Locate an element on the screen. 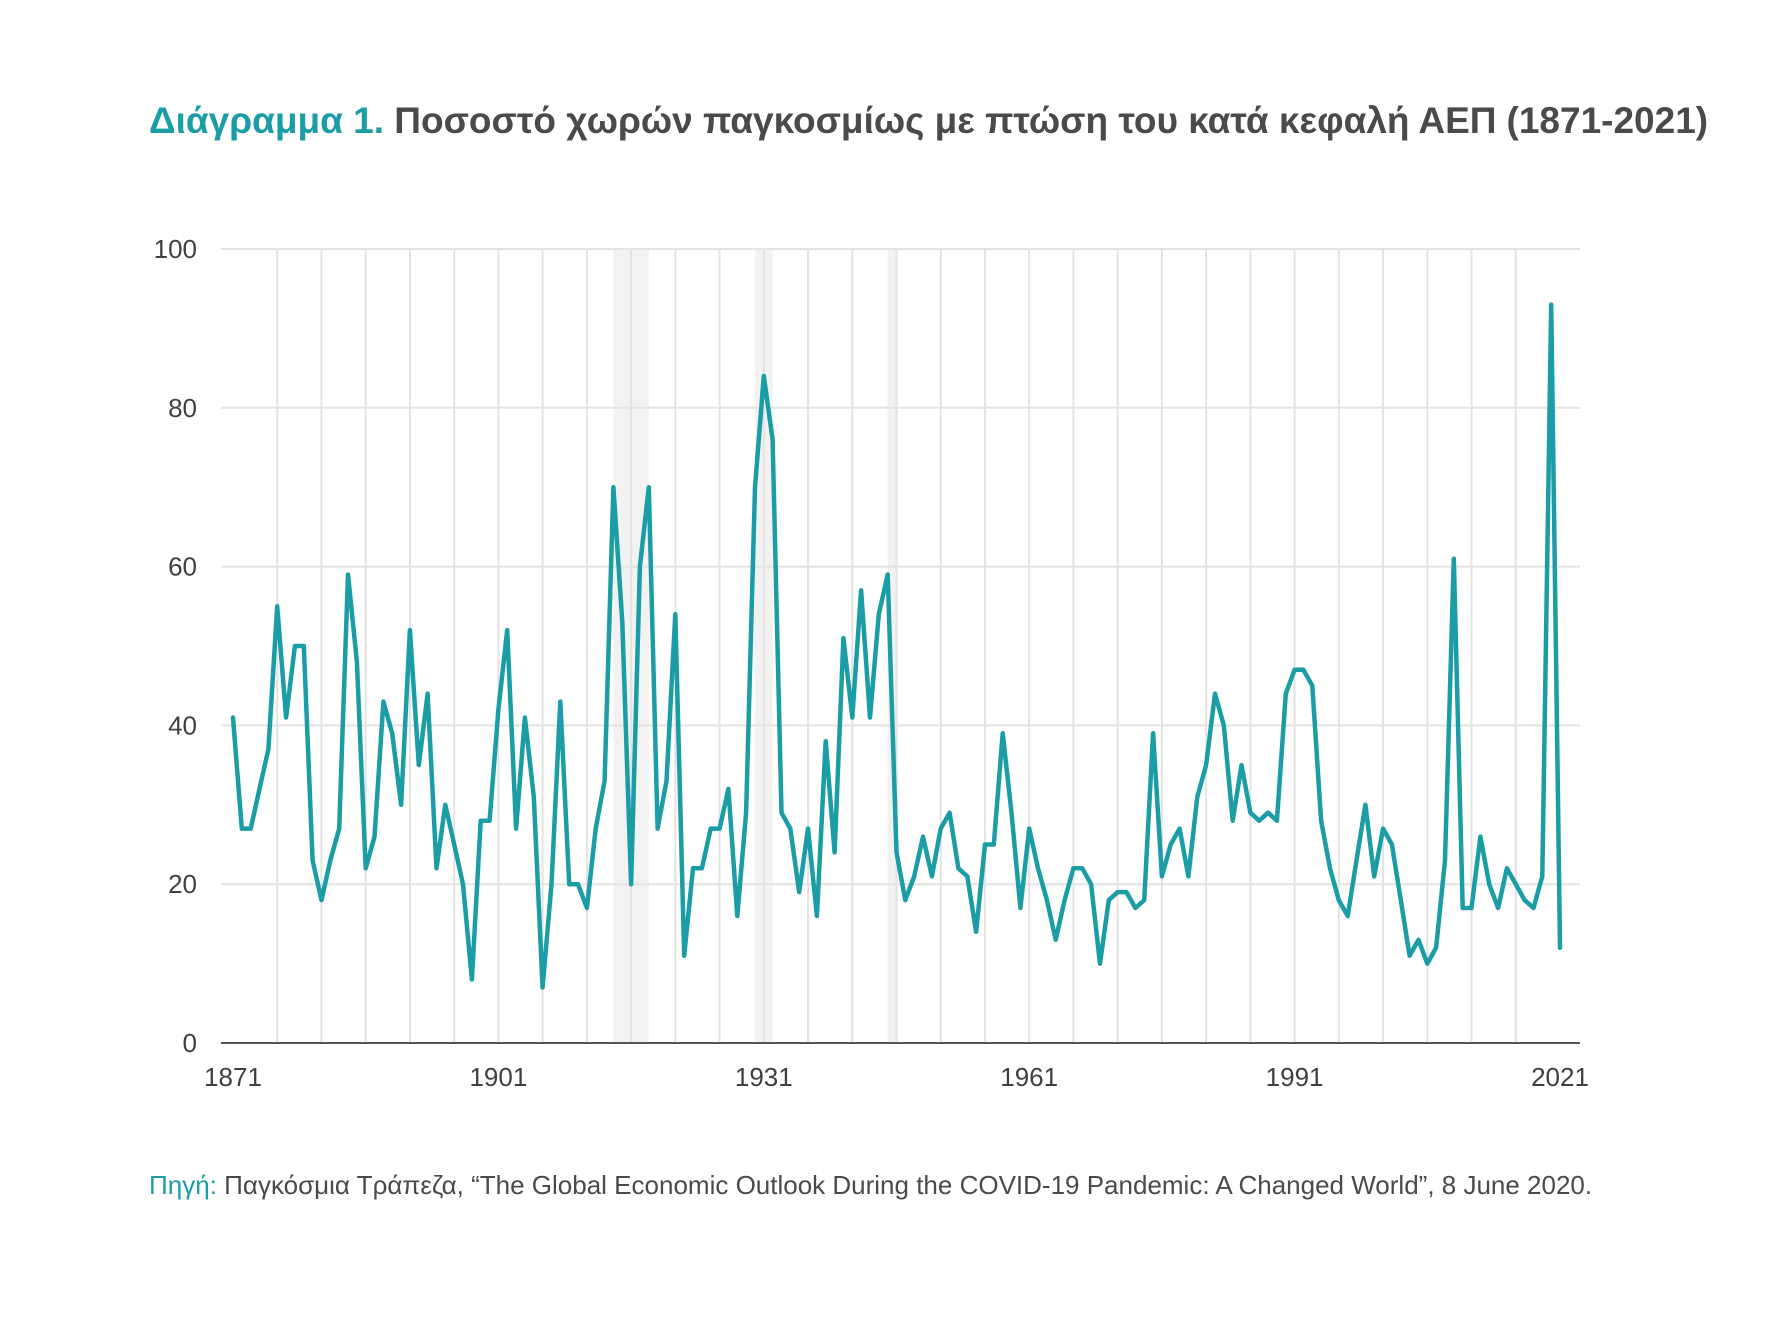 The width and height of the screenshot is (1792, 1320). y-tick-label-20: 20 is located at coordinates (182, 884).